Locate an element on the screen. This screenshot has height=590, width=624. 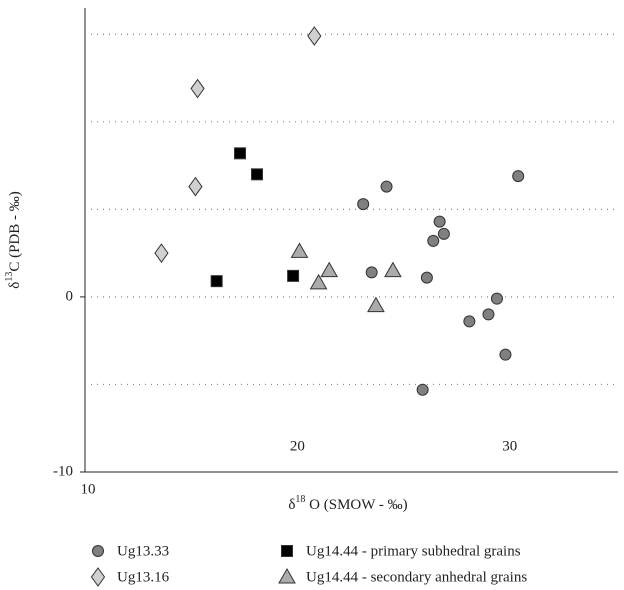
y-tick-label: 0 is located at coordinates (70, 296).